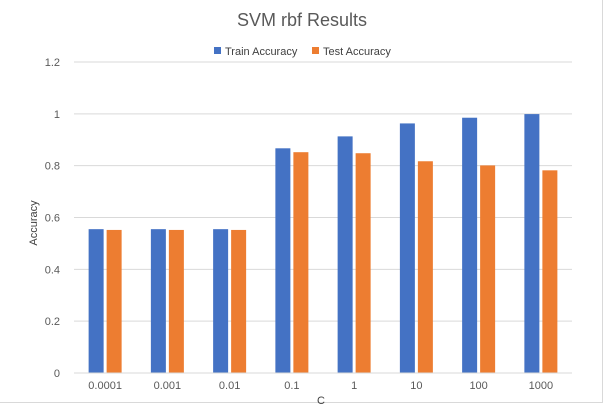  I want to click on legend: Train Accuracy Test Accuracy, so click(302, 52).